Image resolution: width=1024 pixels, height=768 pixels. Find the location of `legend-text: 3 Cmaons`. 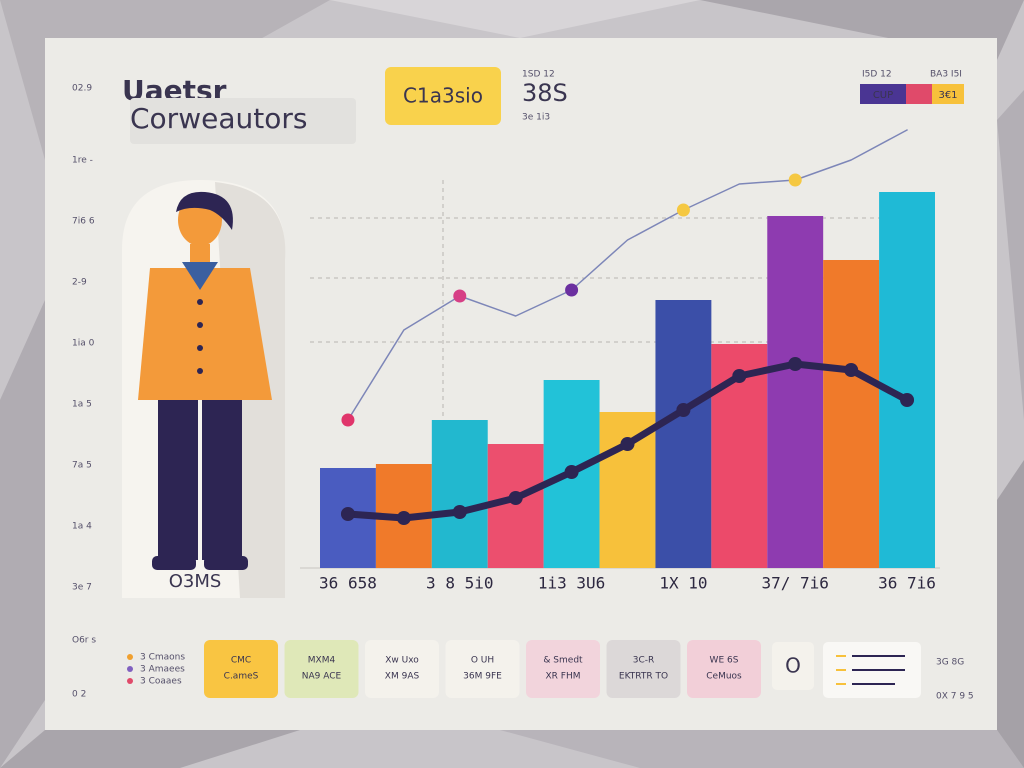

legend-text: 3 Cmaons is located at coordinates (162, 658).